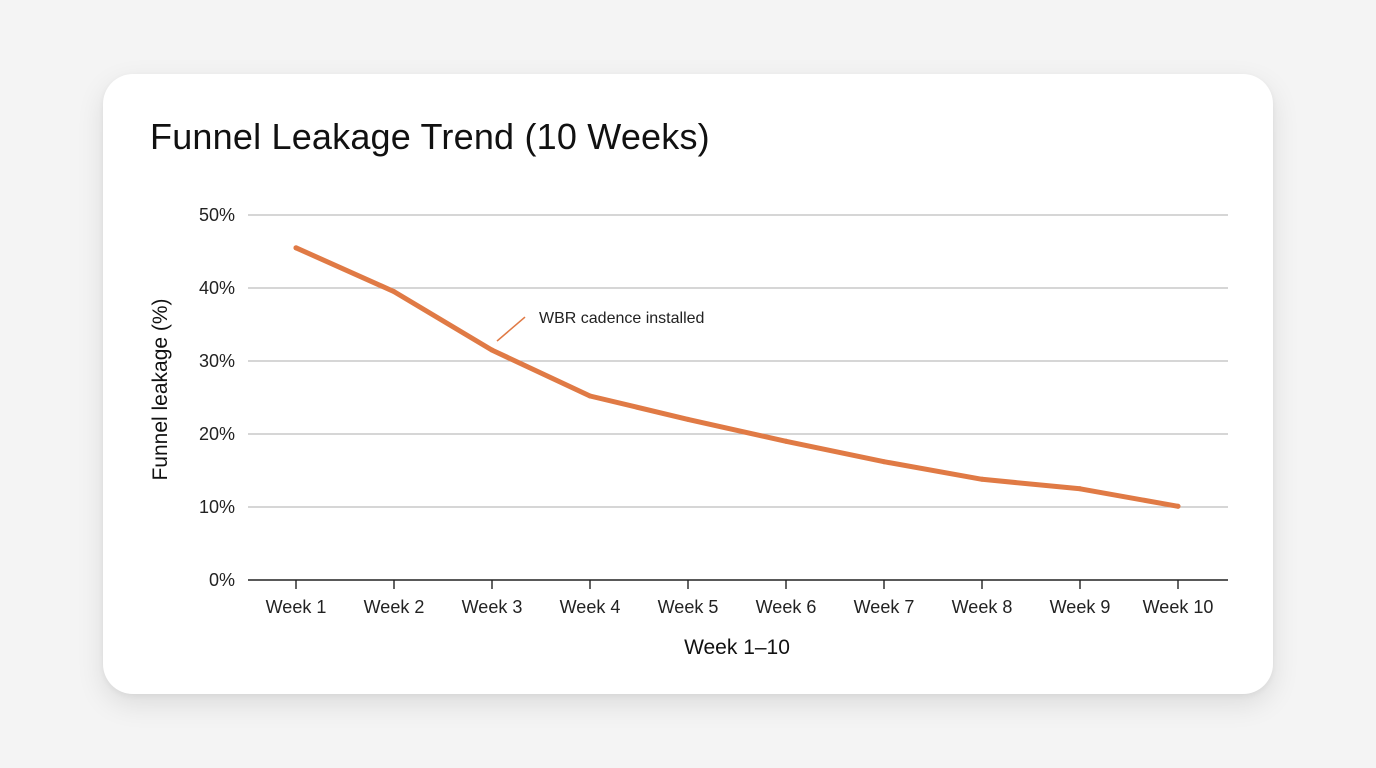 This screenshot has height=768, width=1376. I want to click on x-tick-label: Week 5, so click(688, 607).